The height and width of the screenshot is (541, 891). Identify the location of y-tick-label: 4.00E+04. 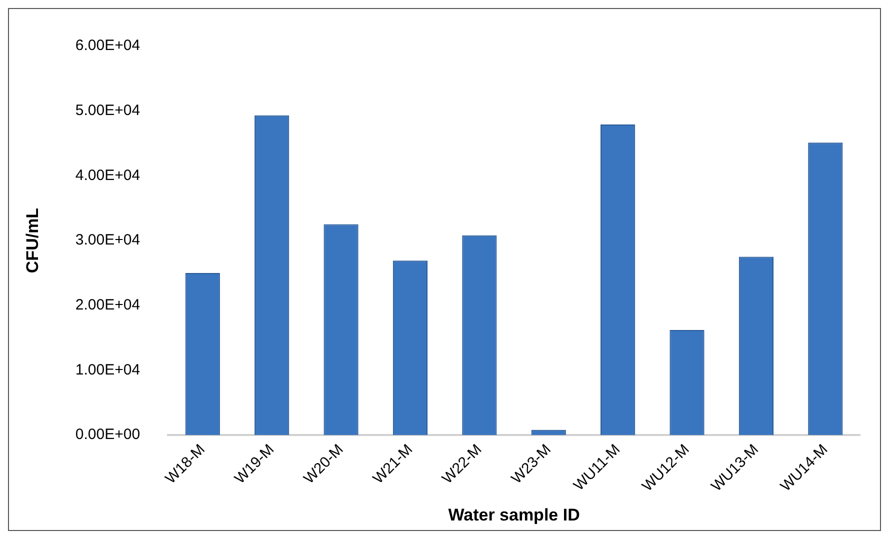
(107, 175).